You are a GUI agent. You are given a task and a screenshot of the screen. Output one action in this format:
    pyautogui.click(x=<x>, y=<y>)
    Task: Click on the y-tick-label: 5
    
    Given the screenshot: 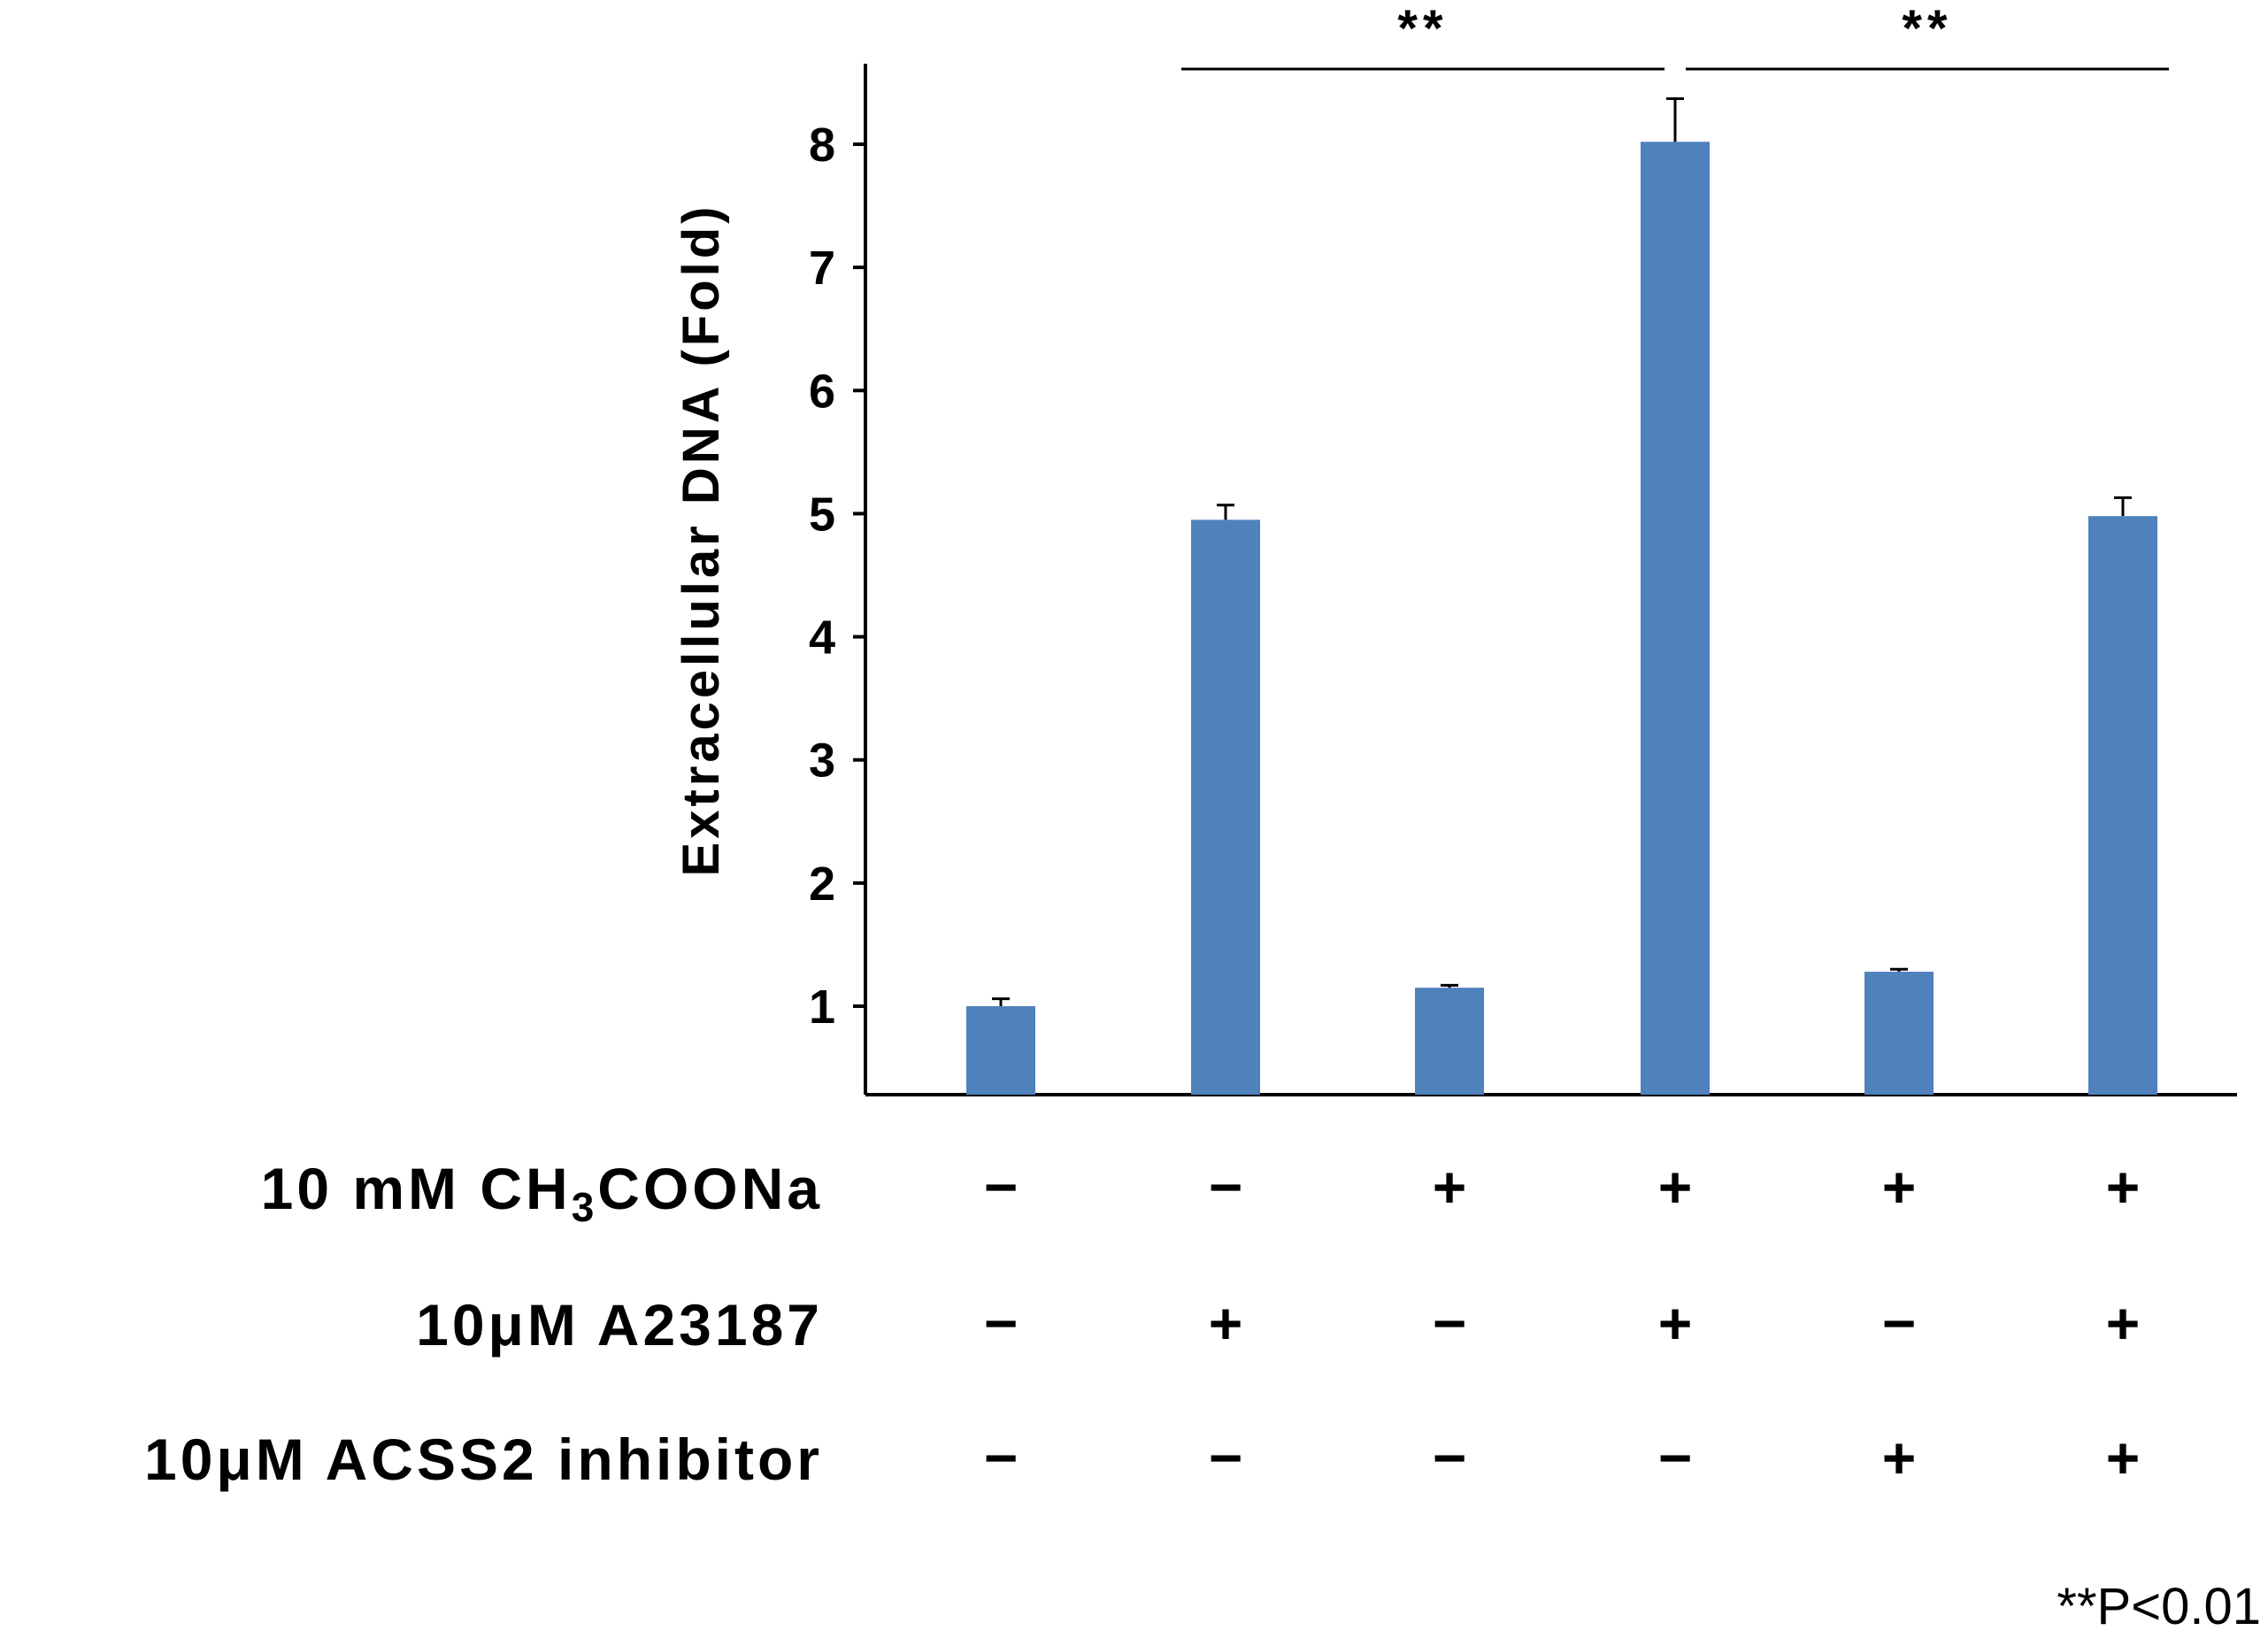 What is the action you would take?
    pyautogui.click(x=822, y=514)
    